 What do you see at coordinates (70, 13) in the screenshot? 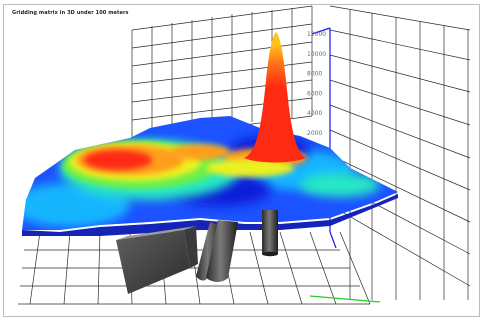
I see `chart-title: Gridding matrix in 3D under 100 meters` at bounding box center [70, 13].